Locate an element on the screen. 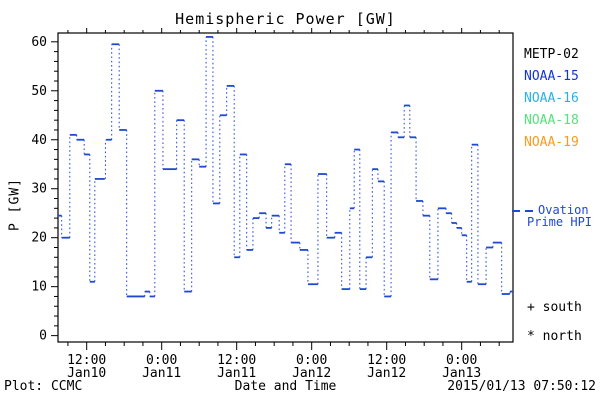 The height and width of the screenshot is (400, 600). plot-credit: Plot: CCMC is located at coordinates (43, 386).